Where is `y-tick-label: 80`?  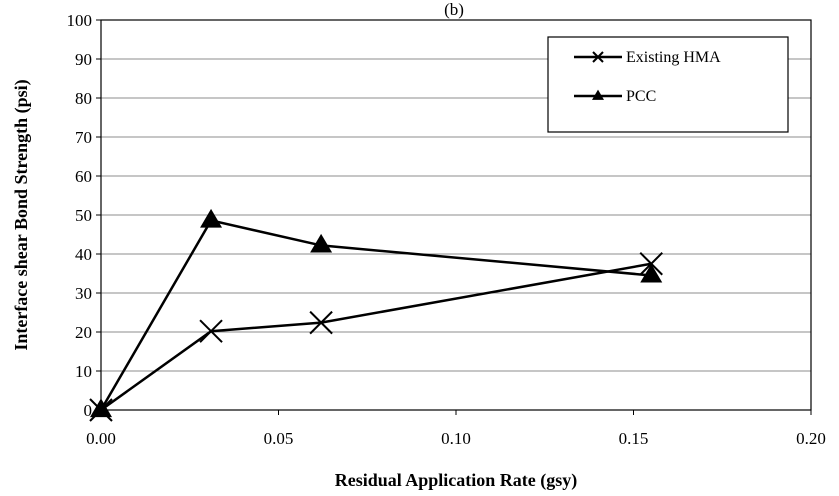 y-tick-label: 80 is located at coordinates (83, 98).